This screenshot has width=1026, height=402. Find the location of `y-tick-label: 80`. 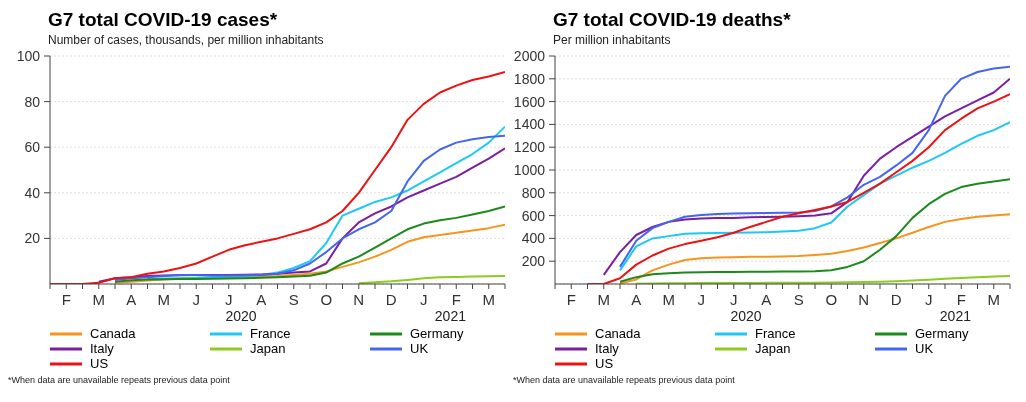

y-tick-label: 80 is located at coordinates (32, 101).